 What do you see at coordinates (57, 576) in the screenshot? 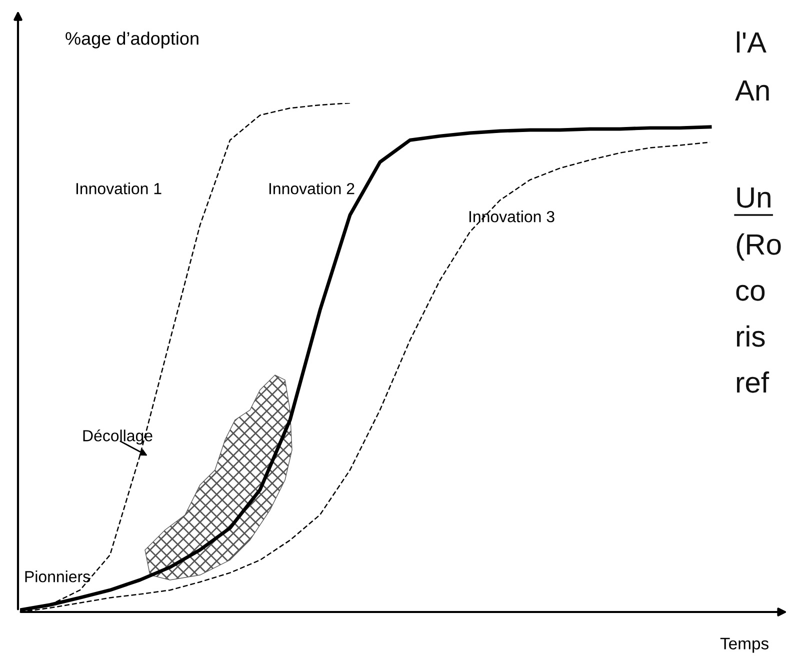
I see `annotation: Pionniers` at bounding box center [57, 576].